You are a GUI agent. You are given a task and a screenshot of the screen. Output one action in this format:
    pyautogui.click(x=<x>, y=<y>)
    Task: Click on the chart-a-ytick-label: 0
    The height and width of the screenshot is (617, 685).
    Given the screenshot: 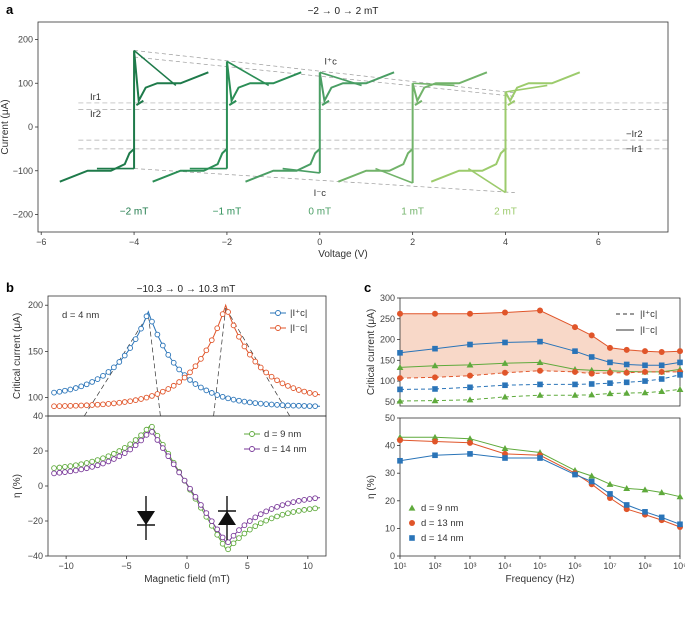 What is the action you would take?
    pyautogui.click(x=30, y=127)
    